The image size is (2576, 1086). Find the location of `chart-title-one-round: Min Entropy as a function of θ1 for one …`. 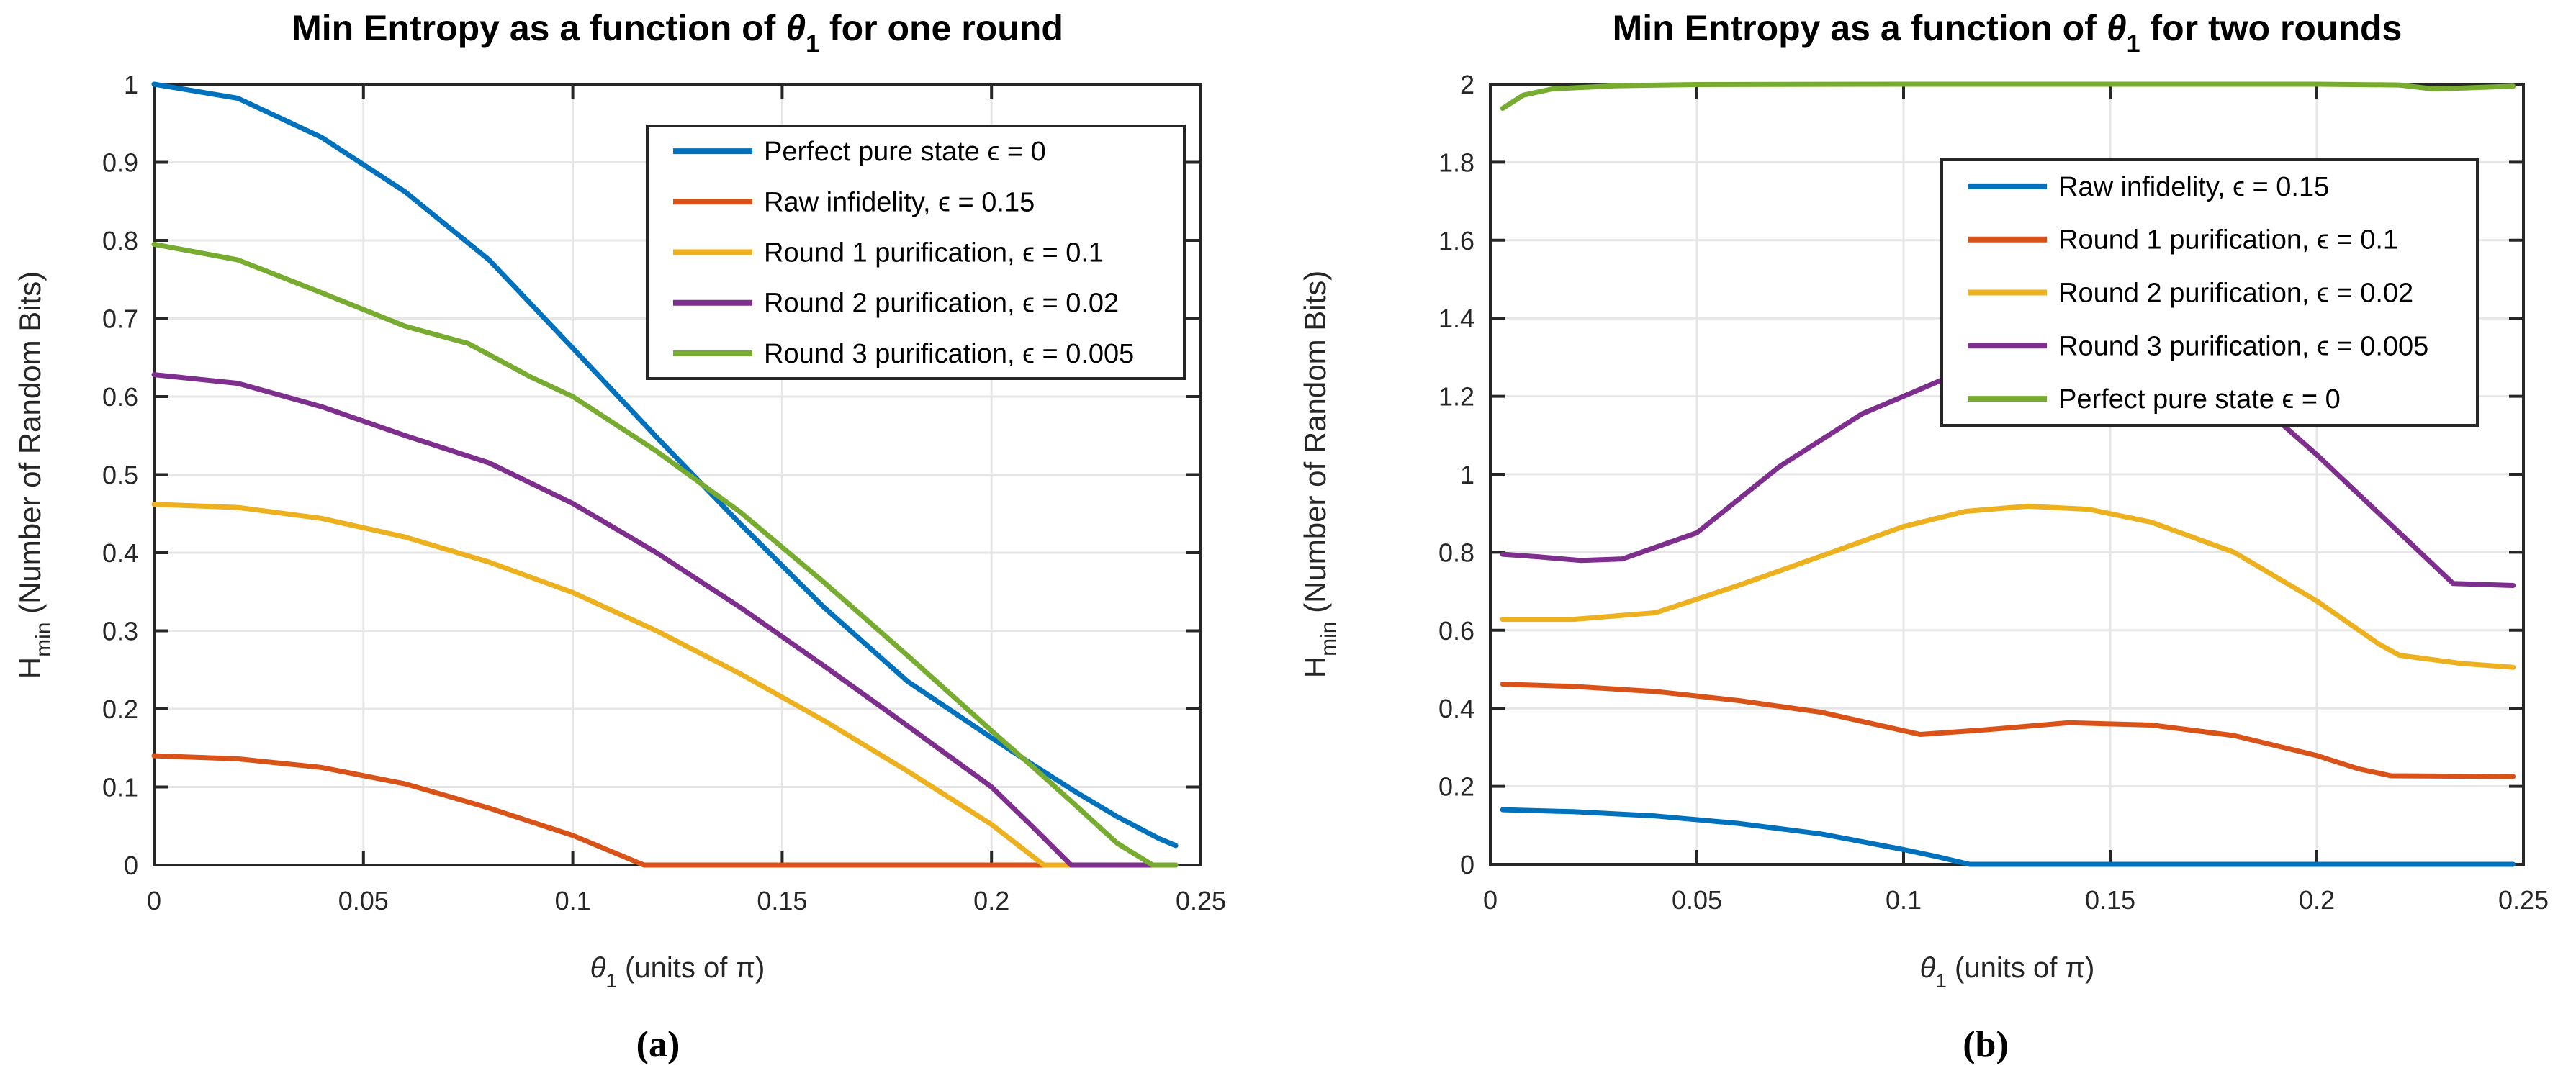

chart-title-one-round: Min Entropy as a function of θ1 for one … is located at coordinates (677, 33).